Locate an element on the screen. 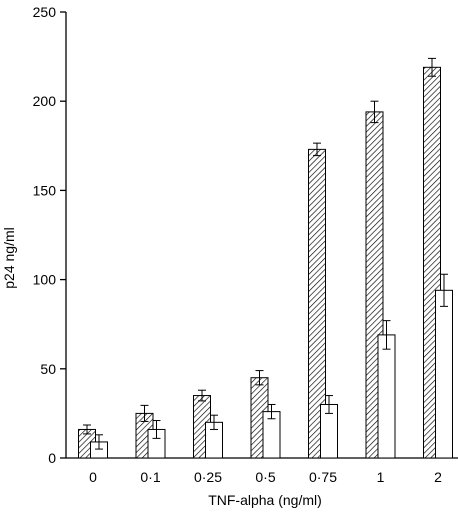 The image size is (458, 512). x-tick-label: 0 is located at coordinates (93, 477).